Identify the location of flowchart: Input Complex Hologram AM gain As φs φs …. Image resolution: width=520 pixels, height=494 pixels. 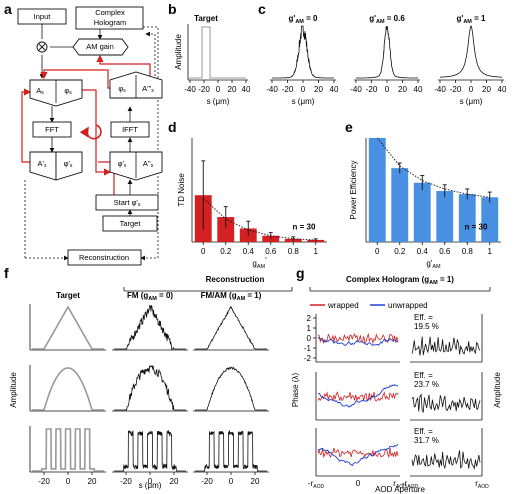
(90, 136).